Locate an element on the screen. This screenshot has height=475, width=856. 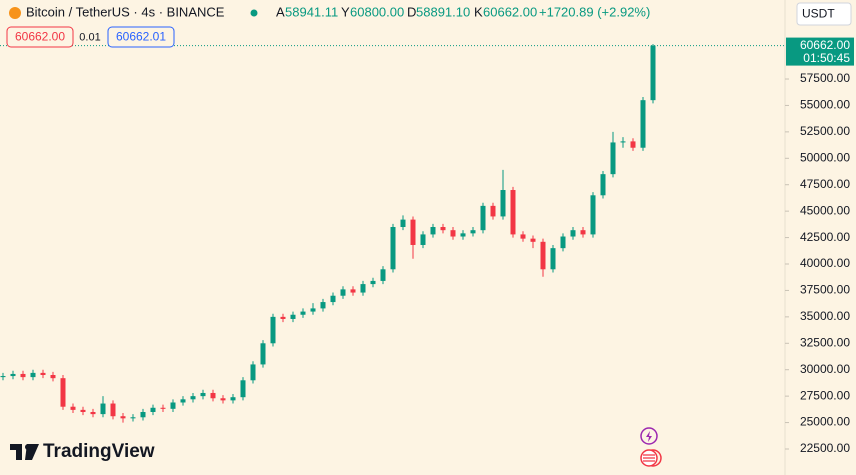
y-tick-label: 25000.00 is located at coordinates (825, 422).